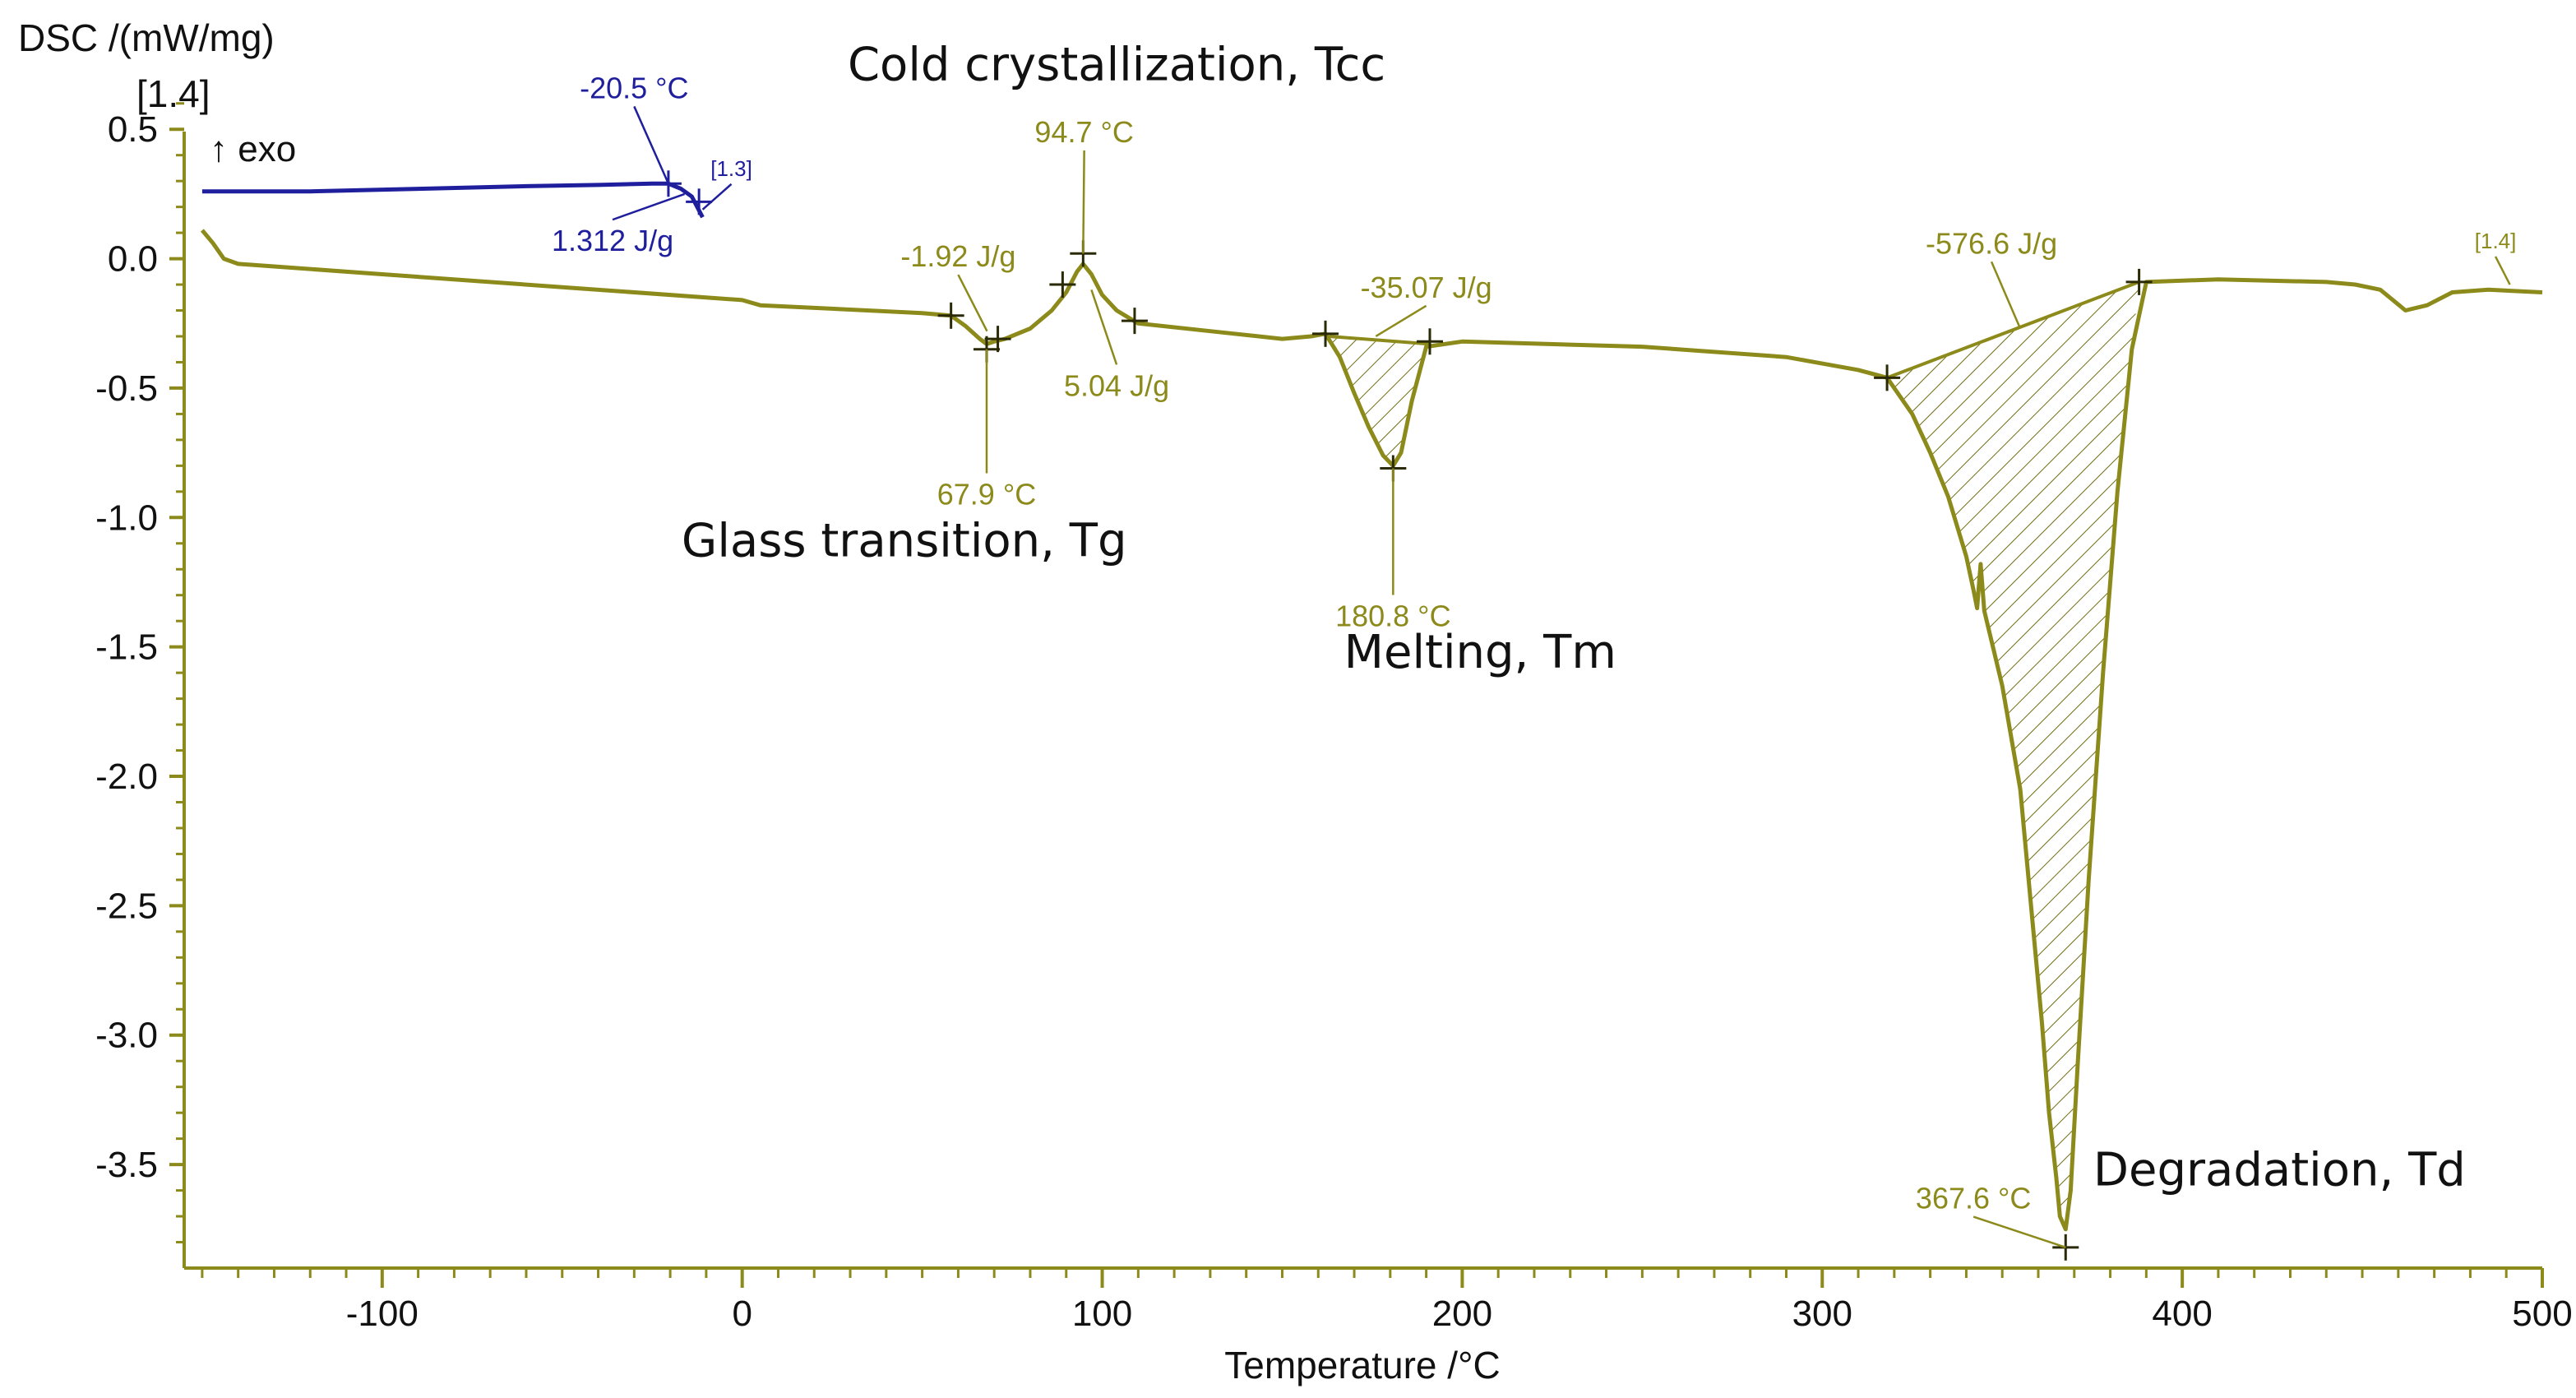 This screenshot has width=2576, height=1398. I want to click on y-tick-label: -2.5, so click(126, 906).